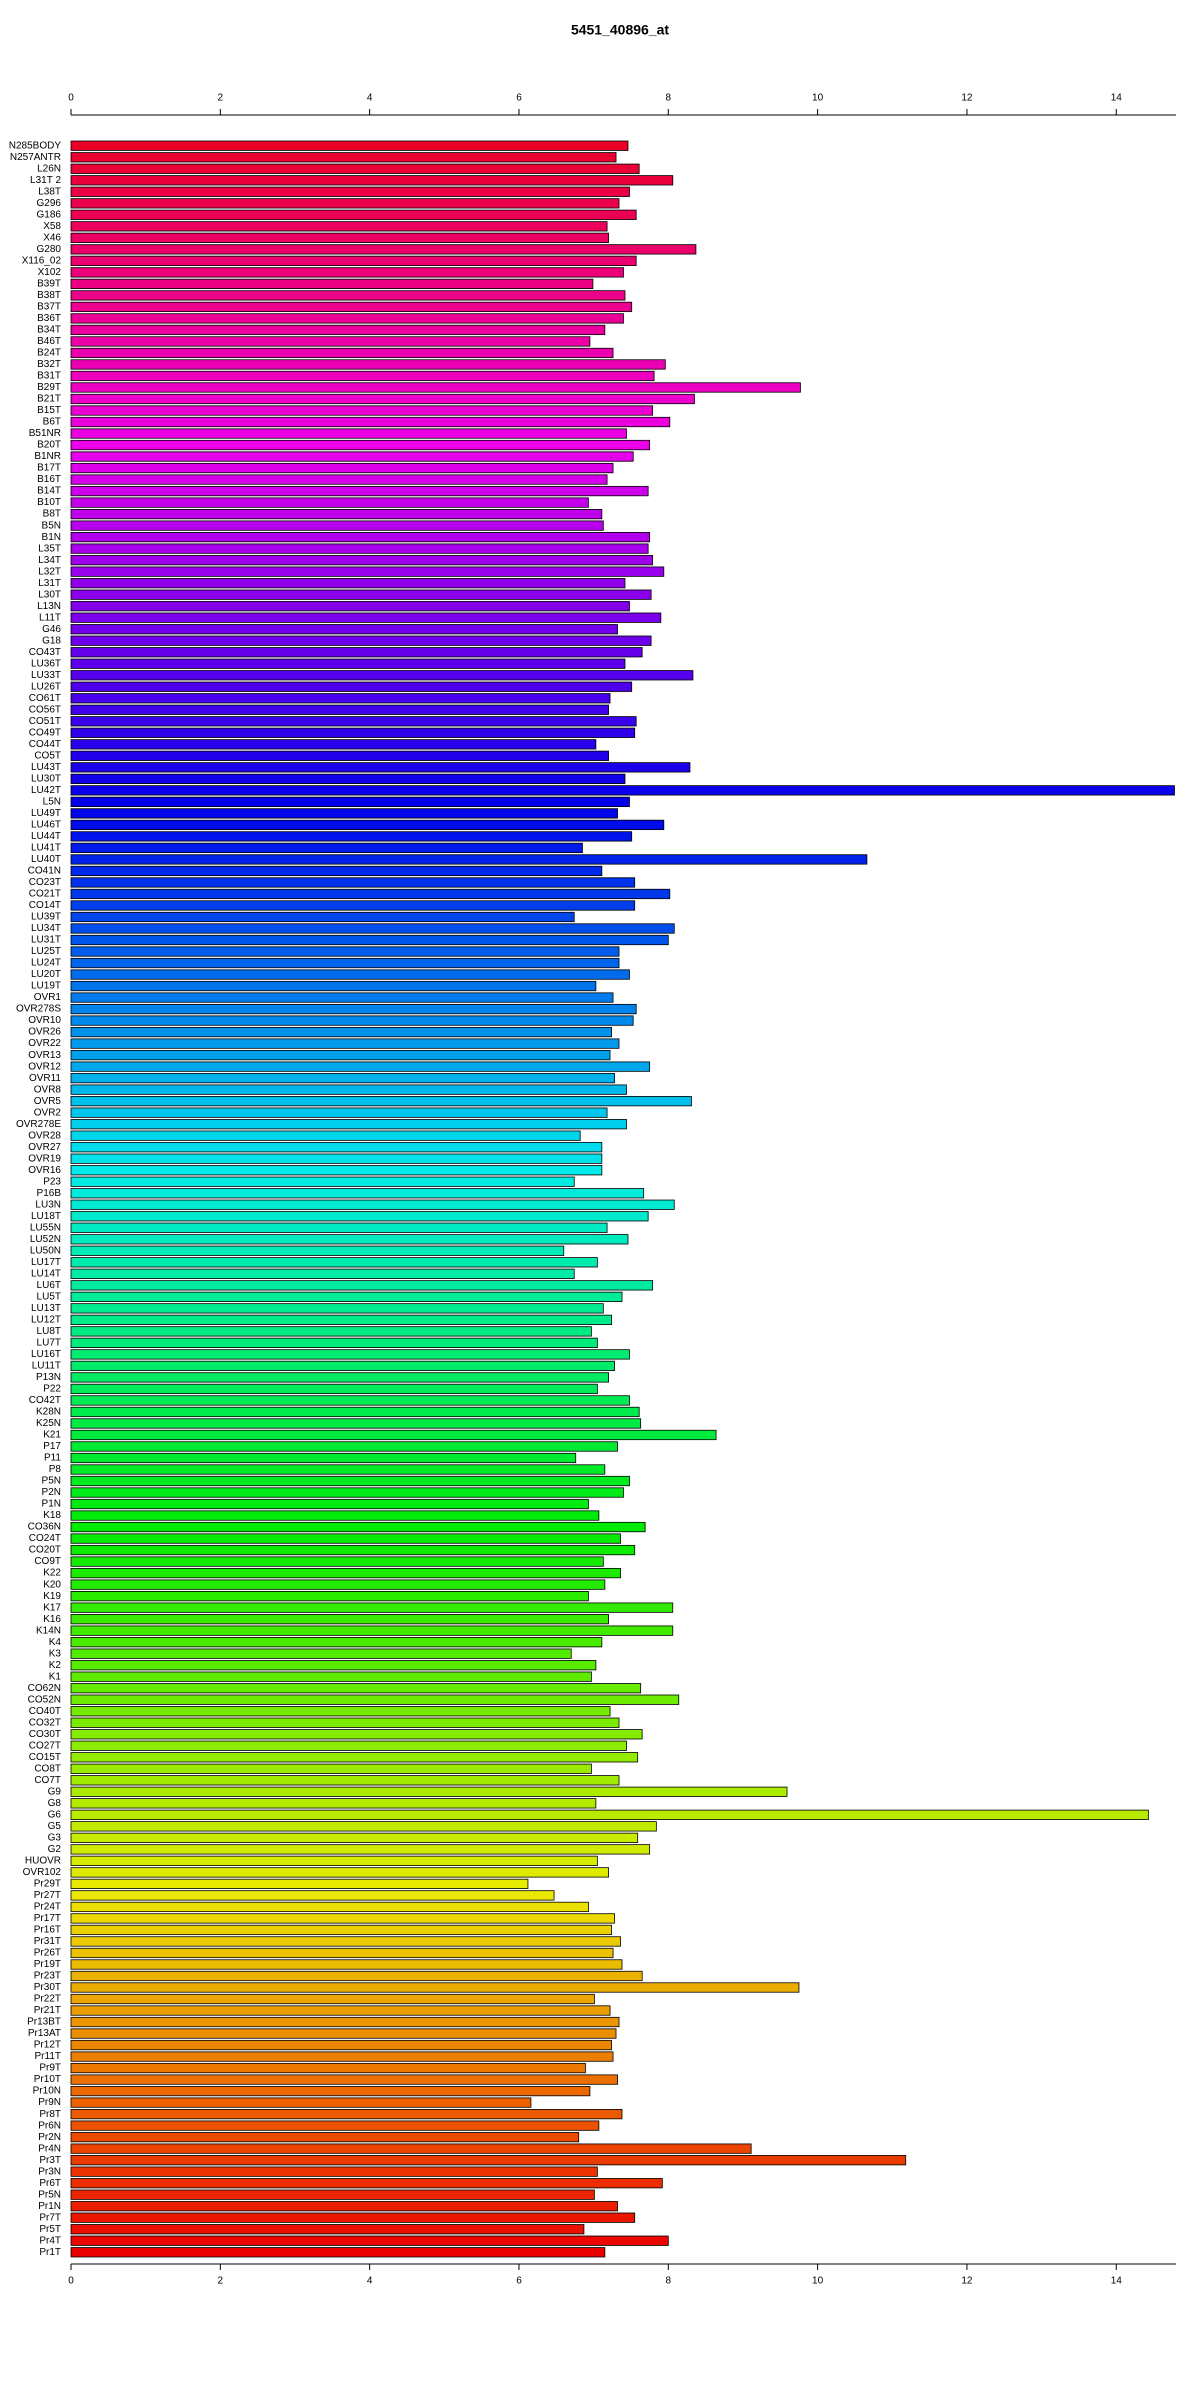 The image size is (1200, 2405). What do you see at coordinates (46, 686) in the screenshot?
I see `y-tick-label: LU26T` at bounding box center [46, 686].